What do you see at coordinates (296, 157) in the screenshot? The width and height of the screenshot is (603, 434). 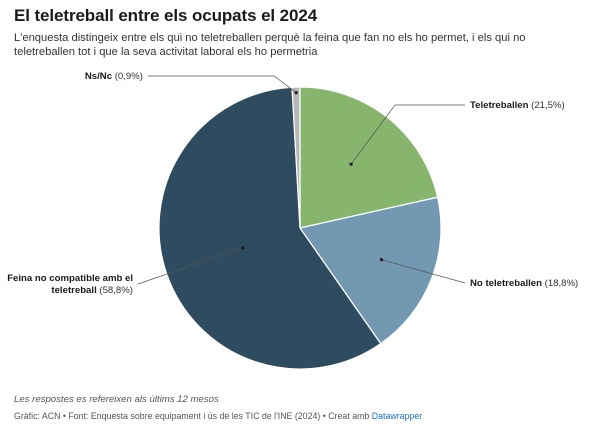 I see `pie-slice-ns-nc` at bounding box center [296, 157].